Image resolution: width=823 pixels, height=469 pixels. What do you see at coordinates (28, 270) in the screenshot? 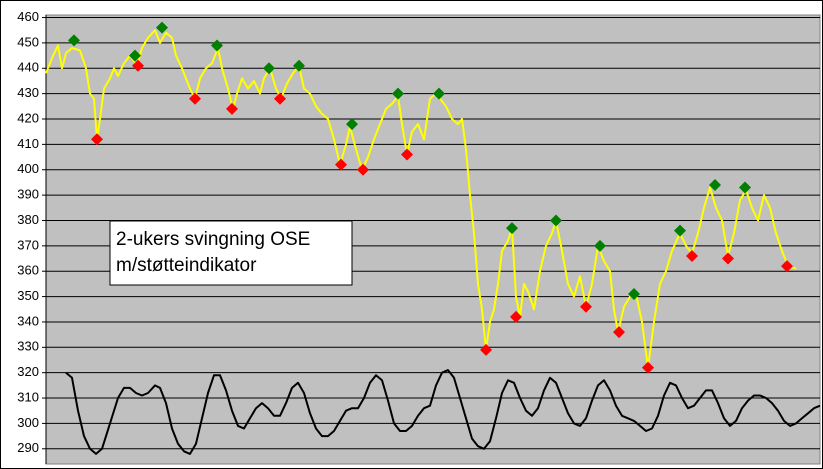
I see `y-tick-label: 360` at bounding box center [28, 270].